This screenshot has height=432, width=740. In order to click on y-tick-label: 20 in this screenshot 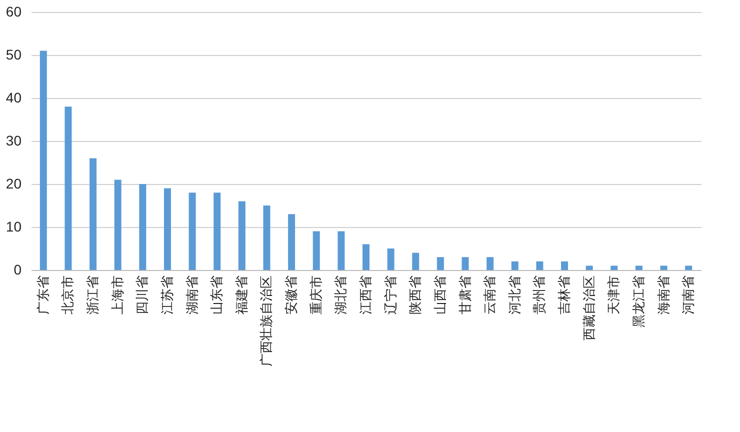, I will do `click(14, 184)`.